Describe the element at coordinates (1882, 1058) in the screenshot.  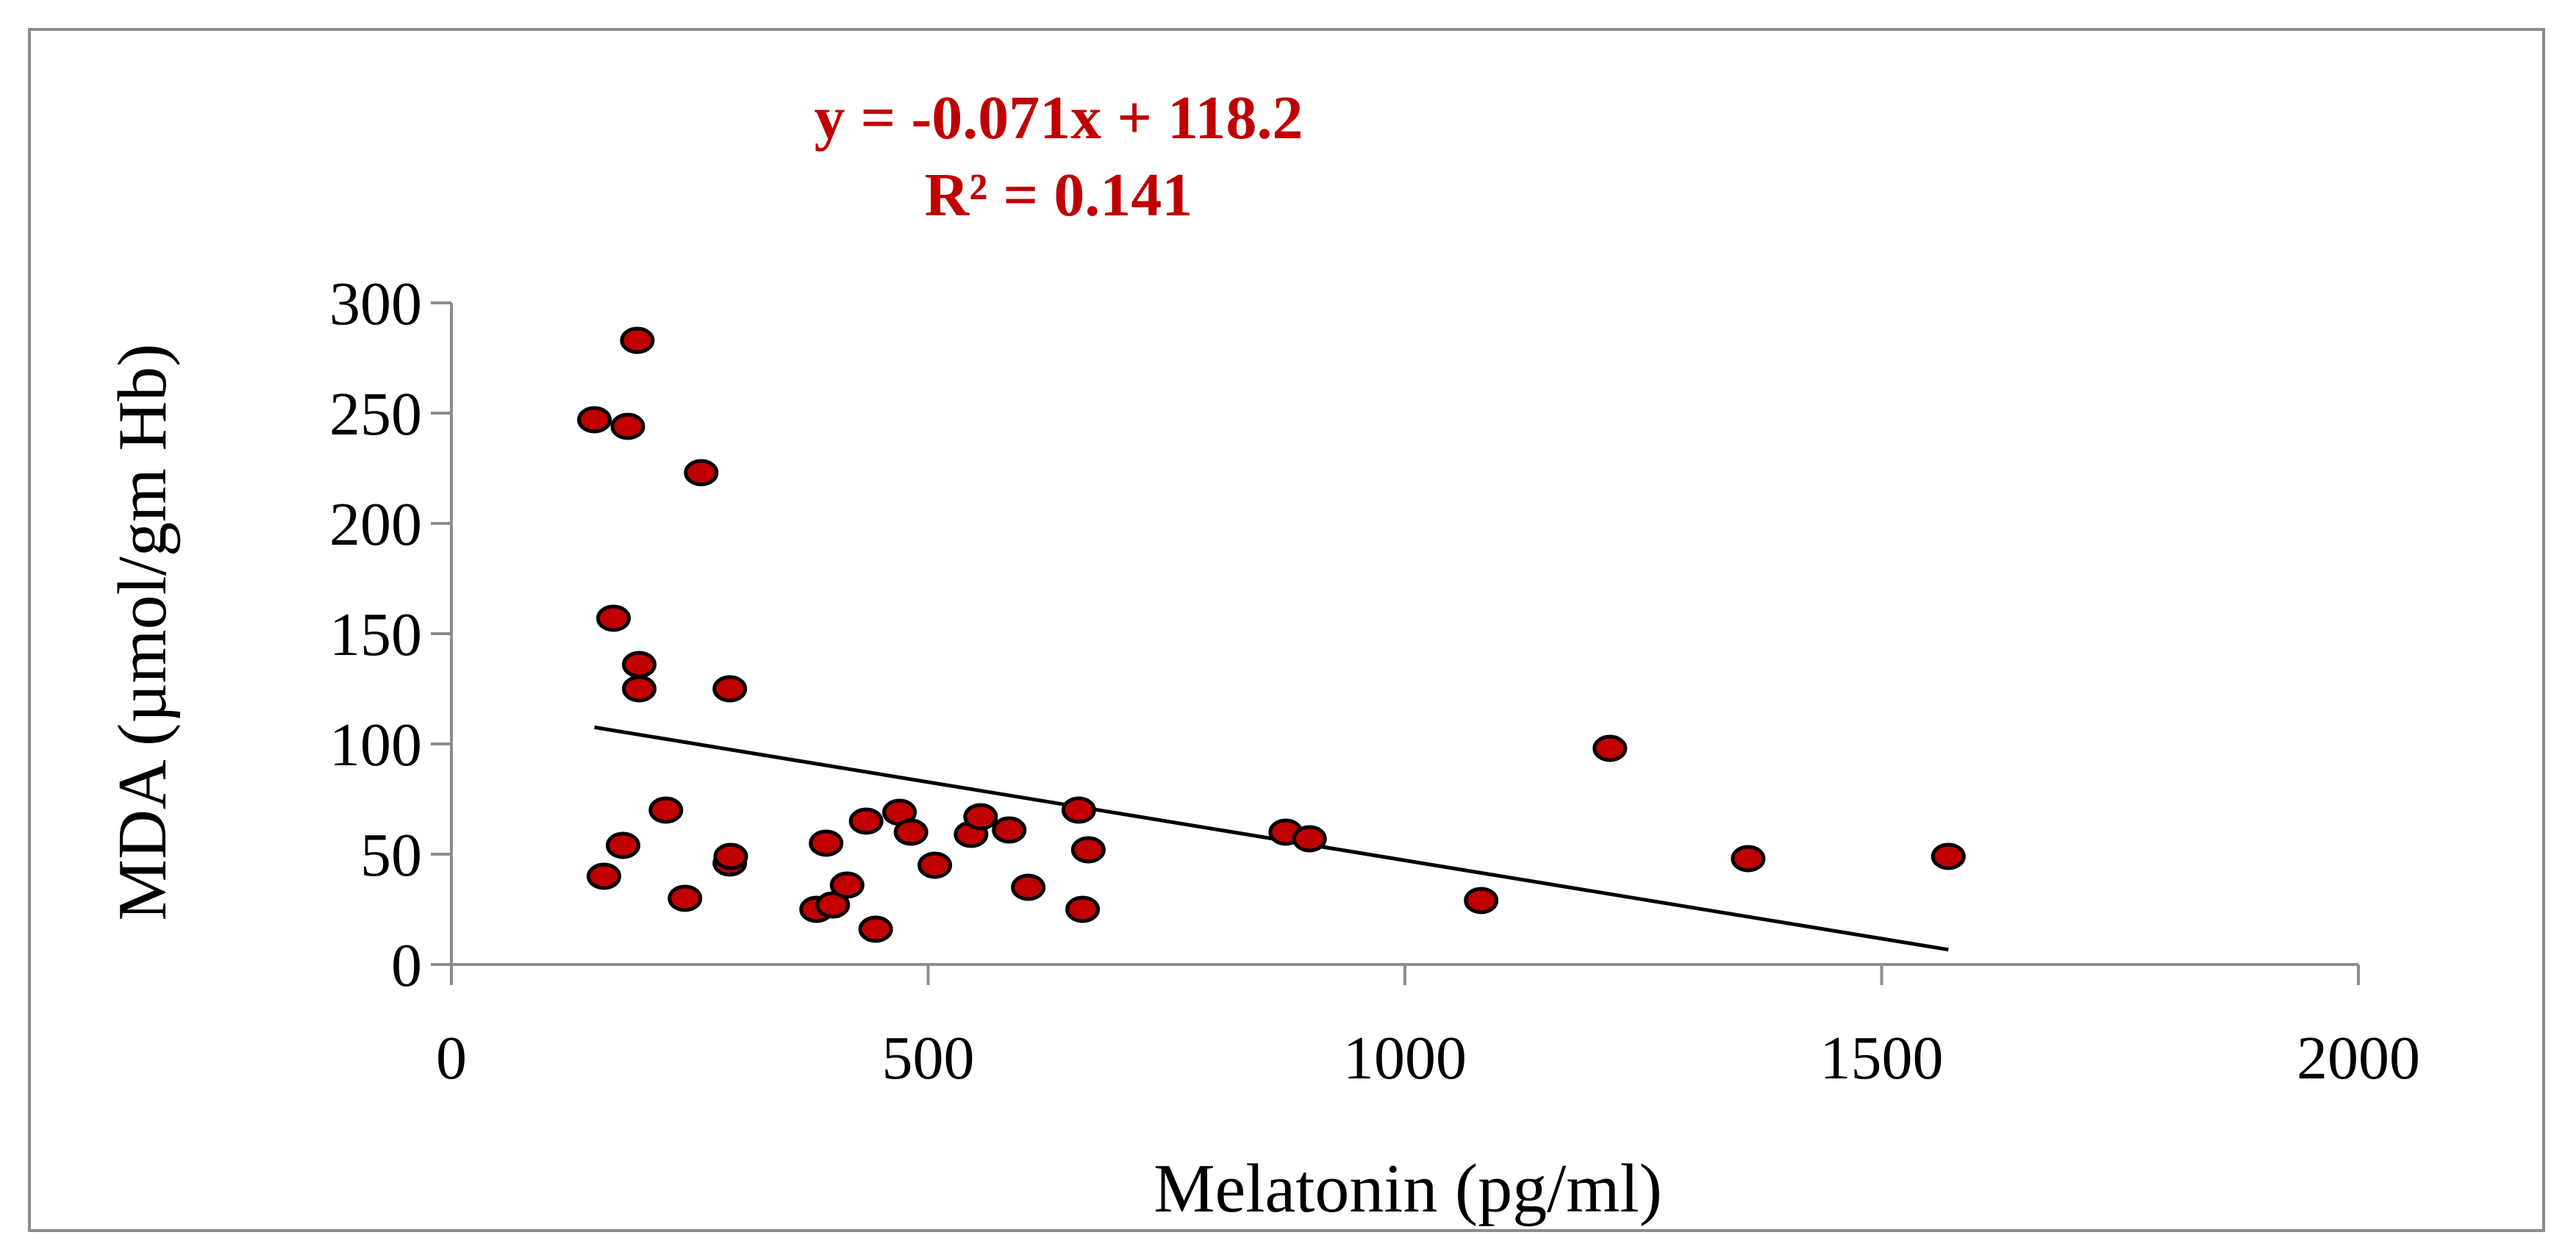
I see `x-tick-label: 1500` at that location.